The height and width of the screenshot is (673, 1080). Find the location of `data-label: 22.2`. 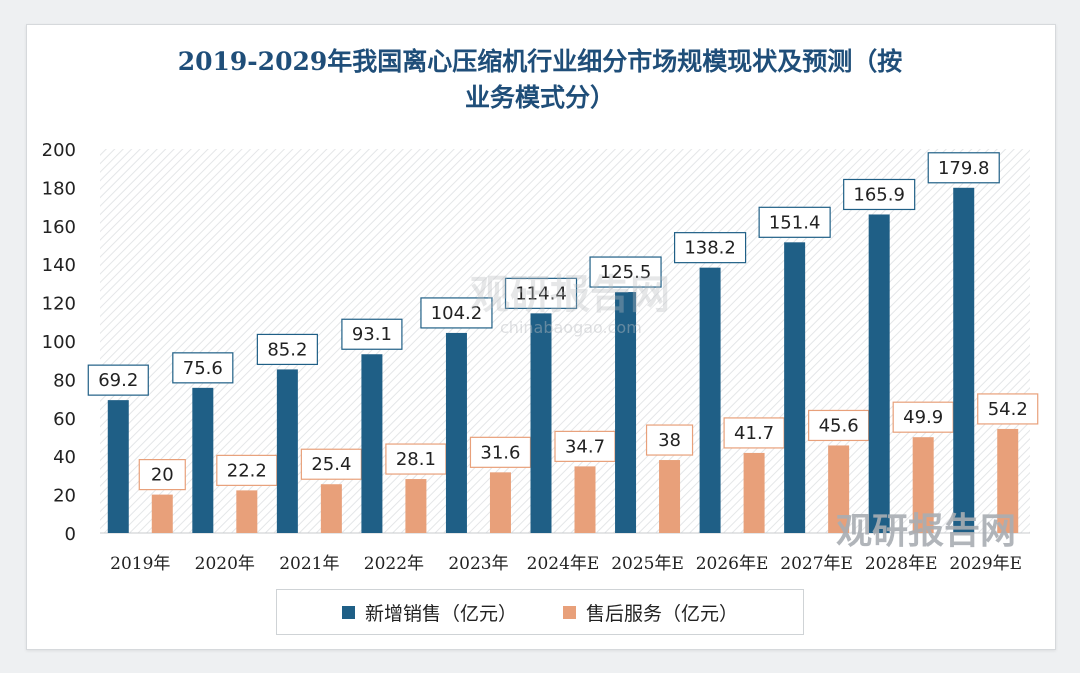

data-label: 22.2 is located at coordinates (247, 470).